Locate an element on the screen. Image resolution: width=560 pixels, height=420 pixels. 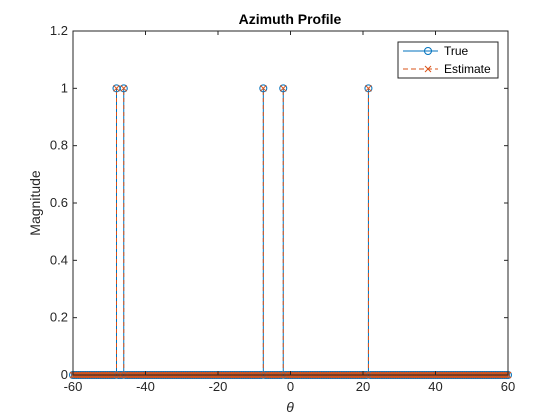
x-tick-label: -20 is located at coordinates (218, 386).